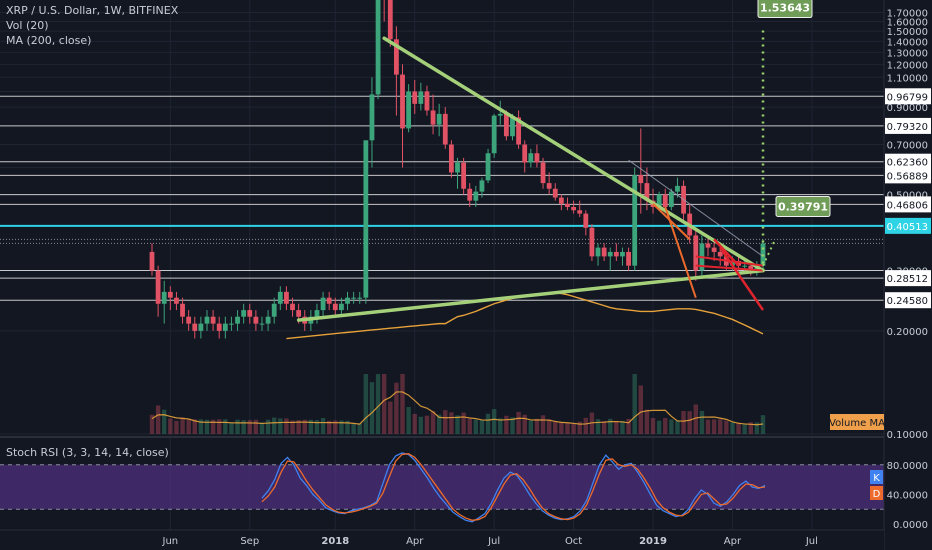 The image size is (932, 550). I want to click on ma-legend: MA (200, close), so click(49, 40).